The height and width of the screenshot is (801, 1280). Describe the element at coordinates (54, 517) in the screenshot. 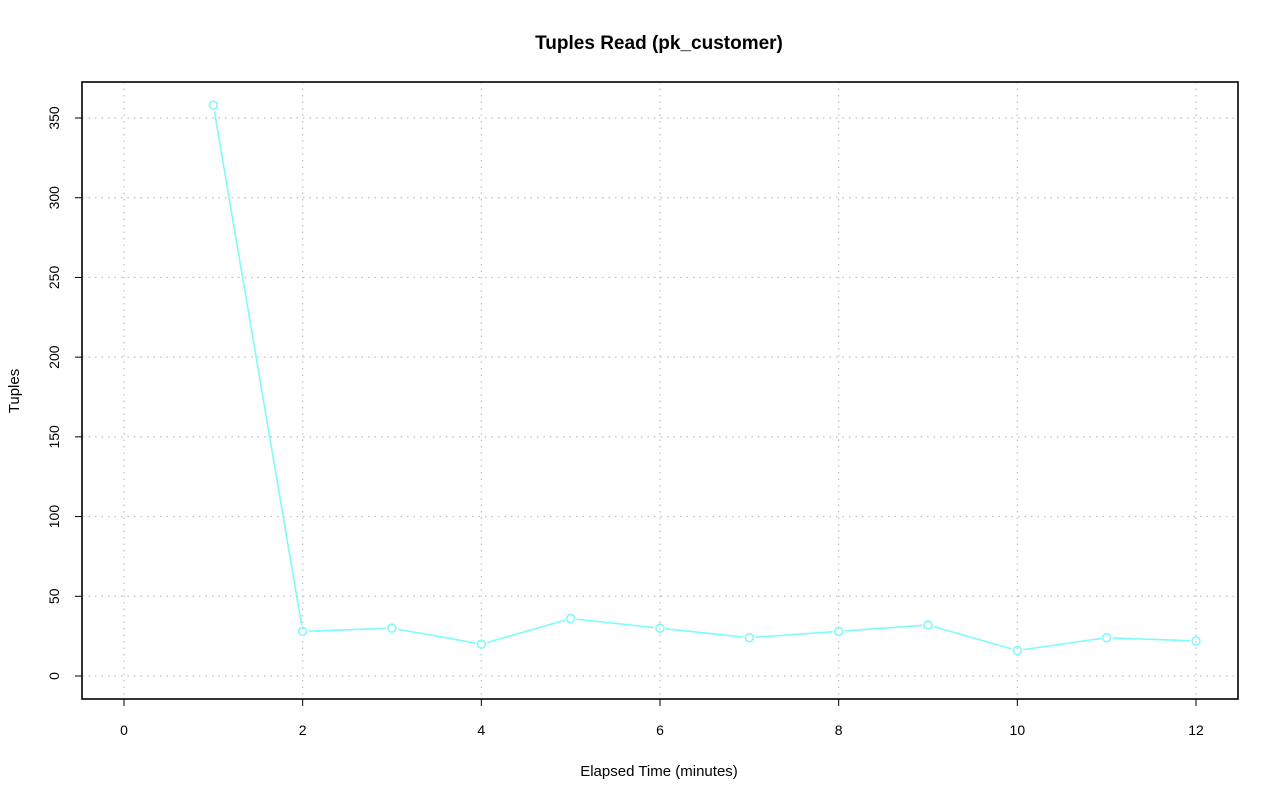

I see `y-tick-label: 100` at that location.